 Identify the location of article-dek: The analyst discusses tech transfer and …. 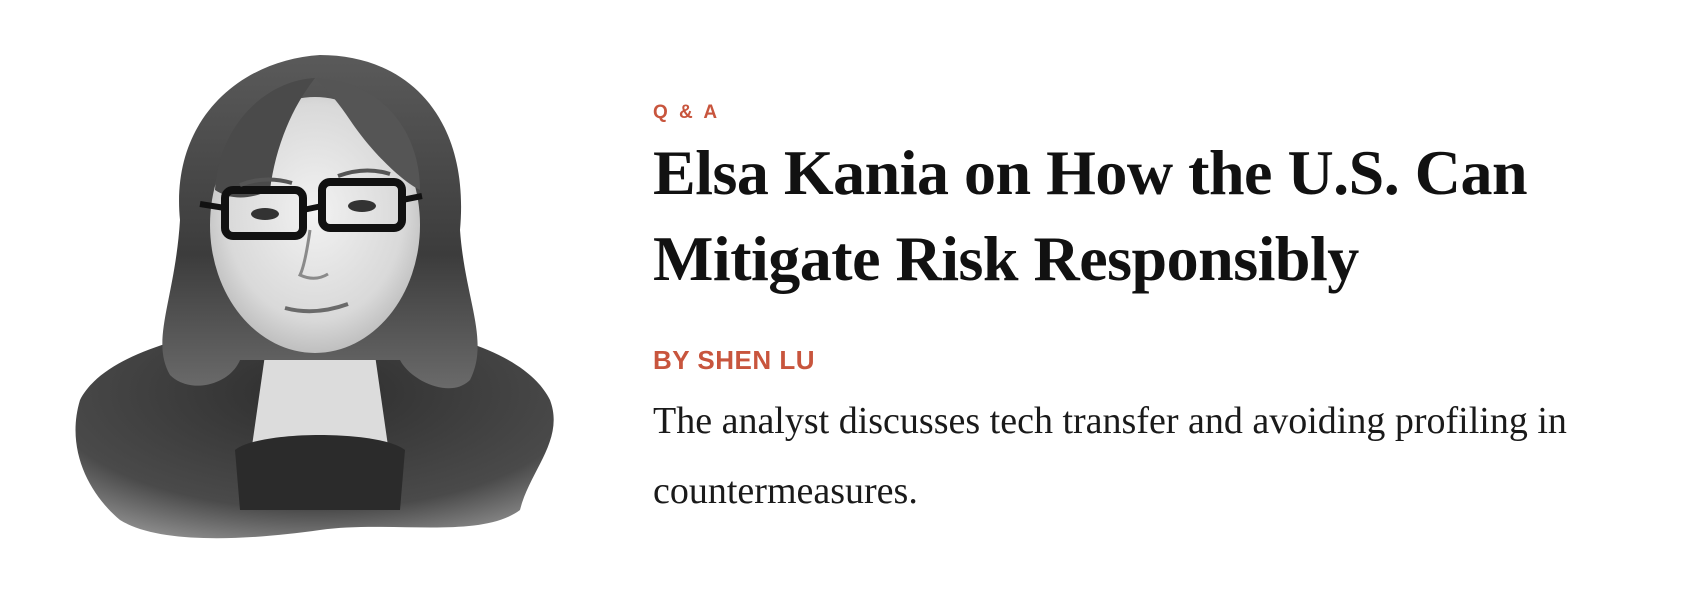
(1110, 456).